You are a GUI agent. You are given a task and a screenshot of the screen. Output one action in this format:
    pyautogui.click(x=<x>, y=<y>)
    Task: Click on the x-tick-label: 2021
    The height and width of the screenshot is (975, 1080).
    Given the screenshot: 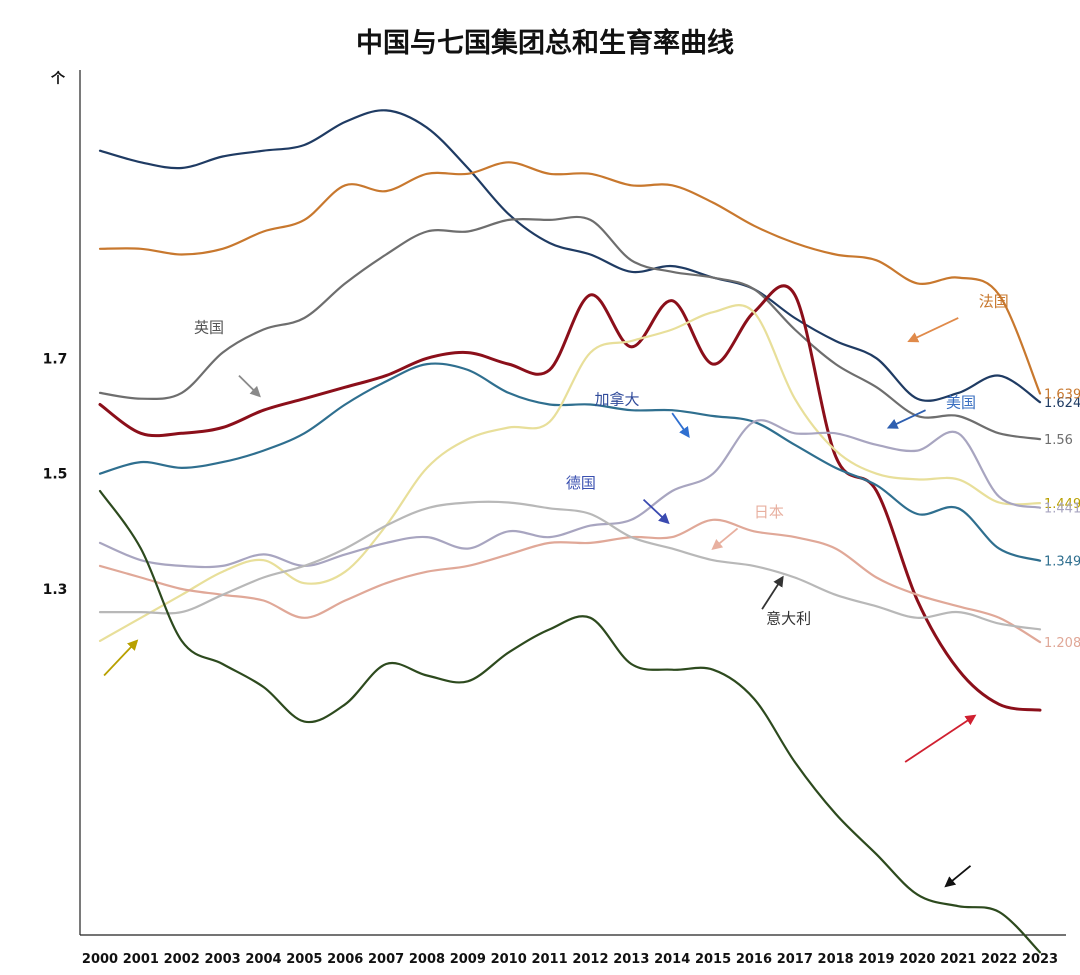 What is the action you would take?
    pyautogui.click(x=958, y=959)
    